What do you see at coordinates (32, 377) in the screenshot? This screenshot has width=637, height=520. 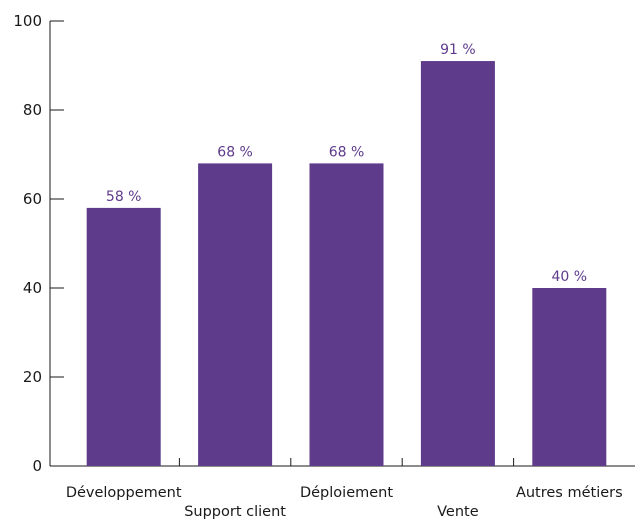 I see `y-tick-label: 20` at bounding box center [32, 377].